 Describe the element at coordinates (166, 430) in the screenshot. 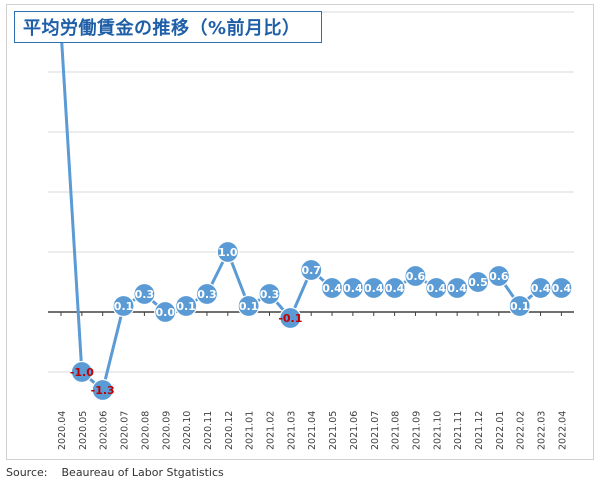

I see `x-tick-label: 2020.09` at that location.